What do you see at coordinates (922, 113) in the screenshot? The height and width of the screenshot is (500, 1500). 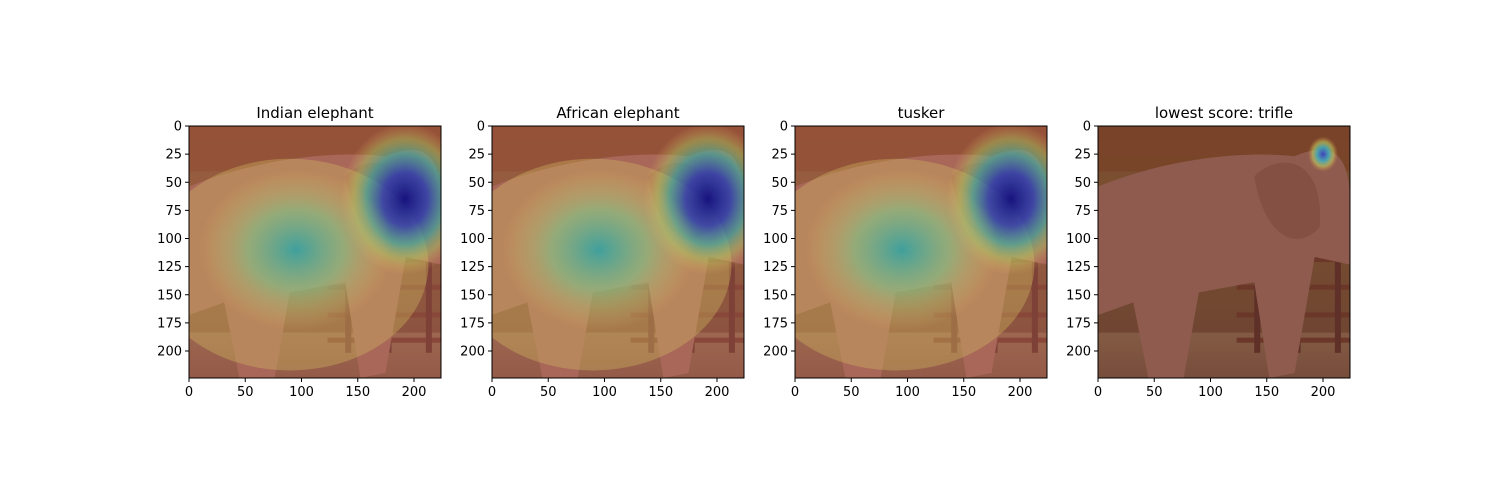 I see `panel-title: tusker` at bounding box center [922, 113].